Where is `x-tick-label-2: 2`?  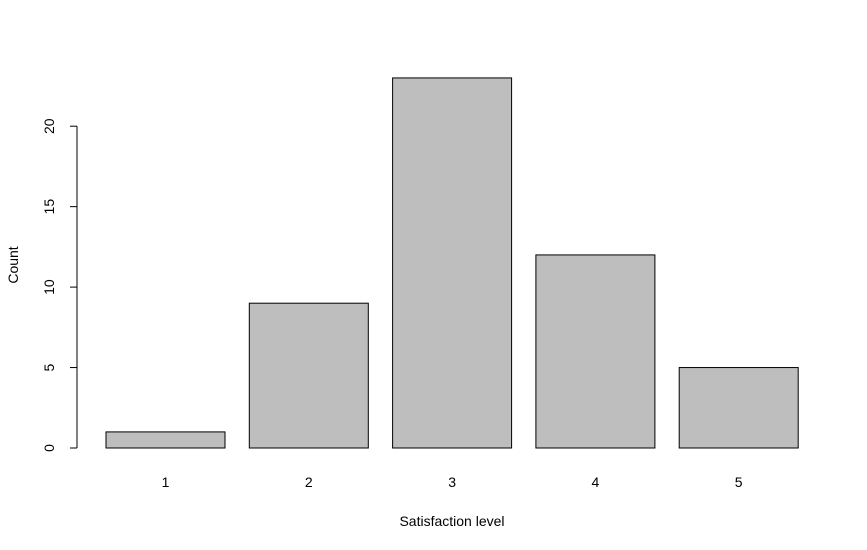 x-tick-label-2: 2 is located at coordinates (309, 482).